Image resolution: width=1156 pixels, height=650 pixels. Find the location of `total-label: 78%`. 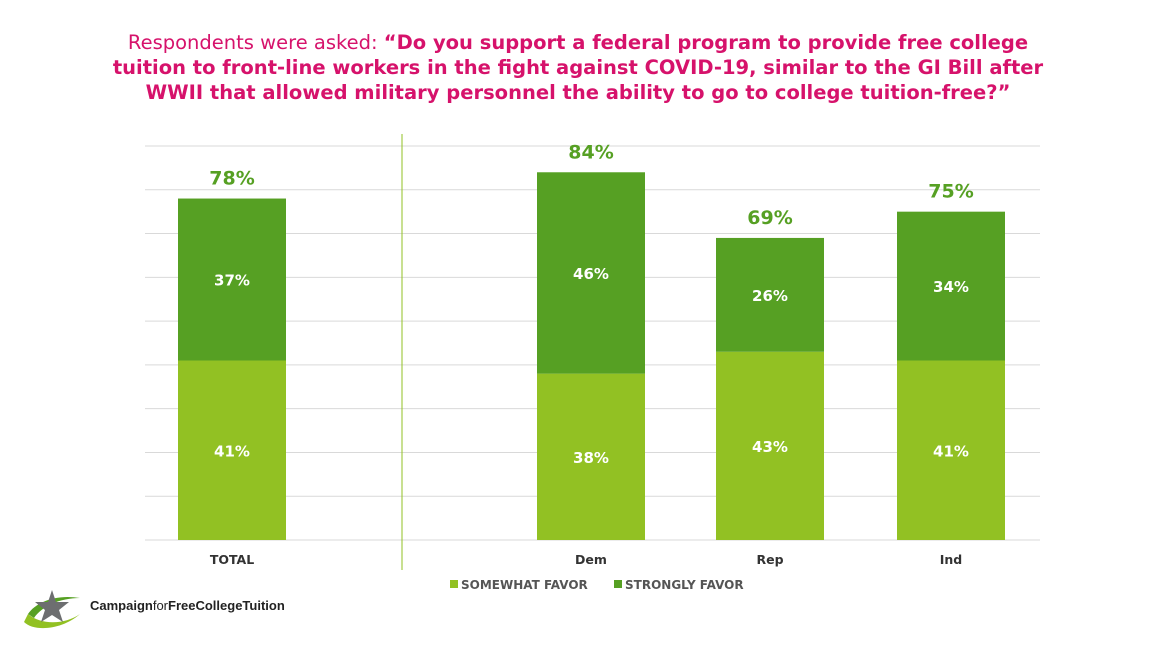

total-label: 78% is located at coordinates (231, 179).